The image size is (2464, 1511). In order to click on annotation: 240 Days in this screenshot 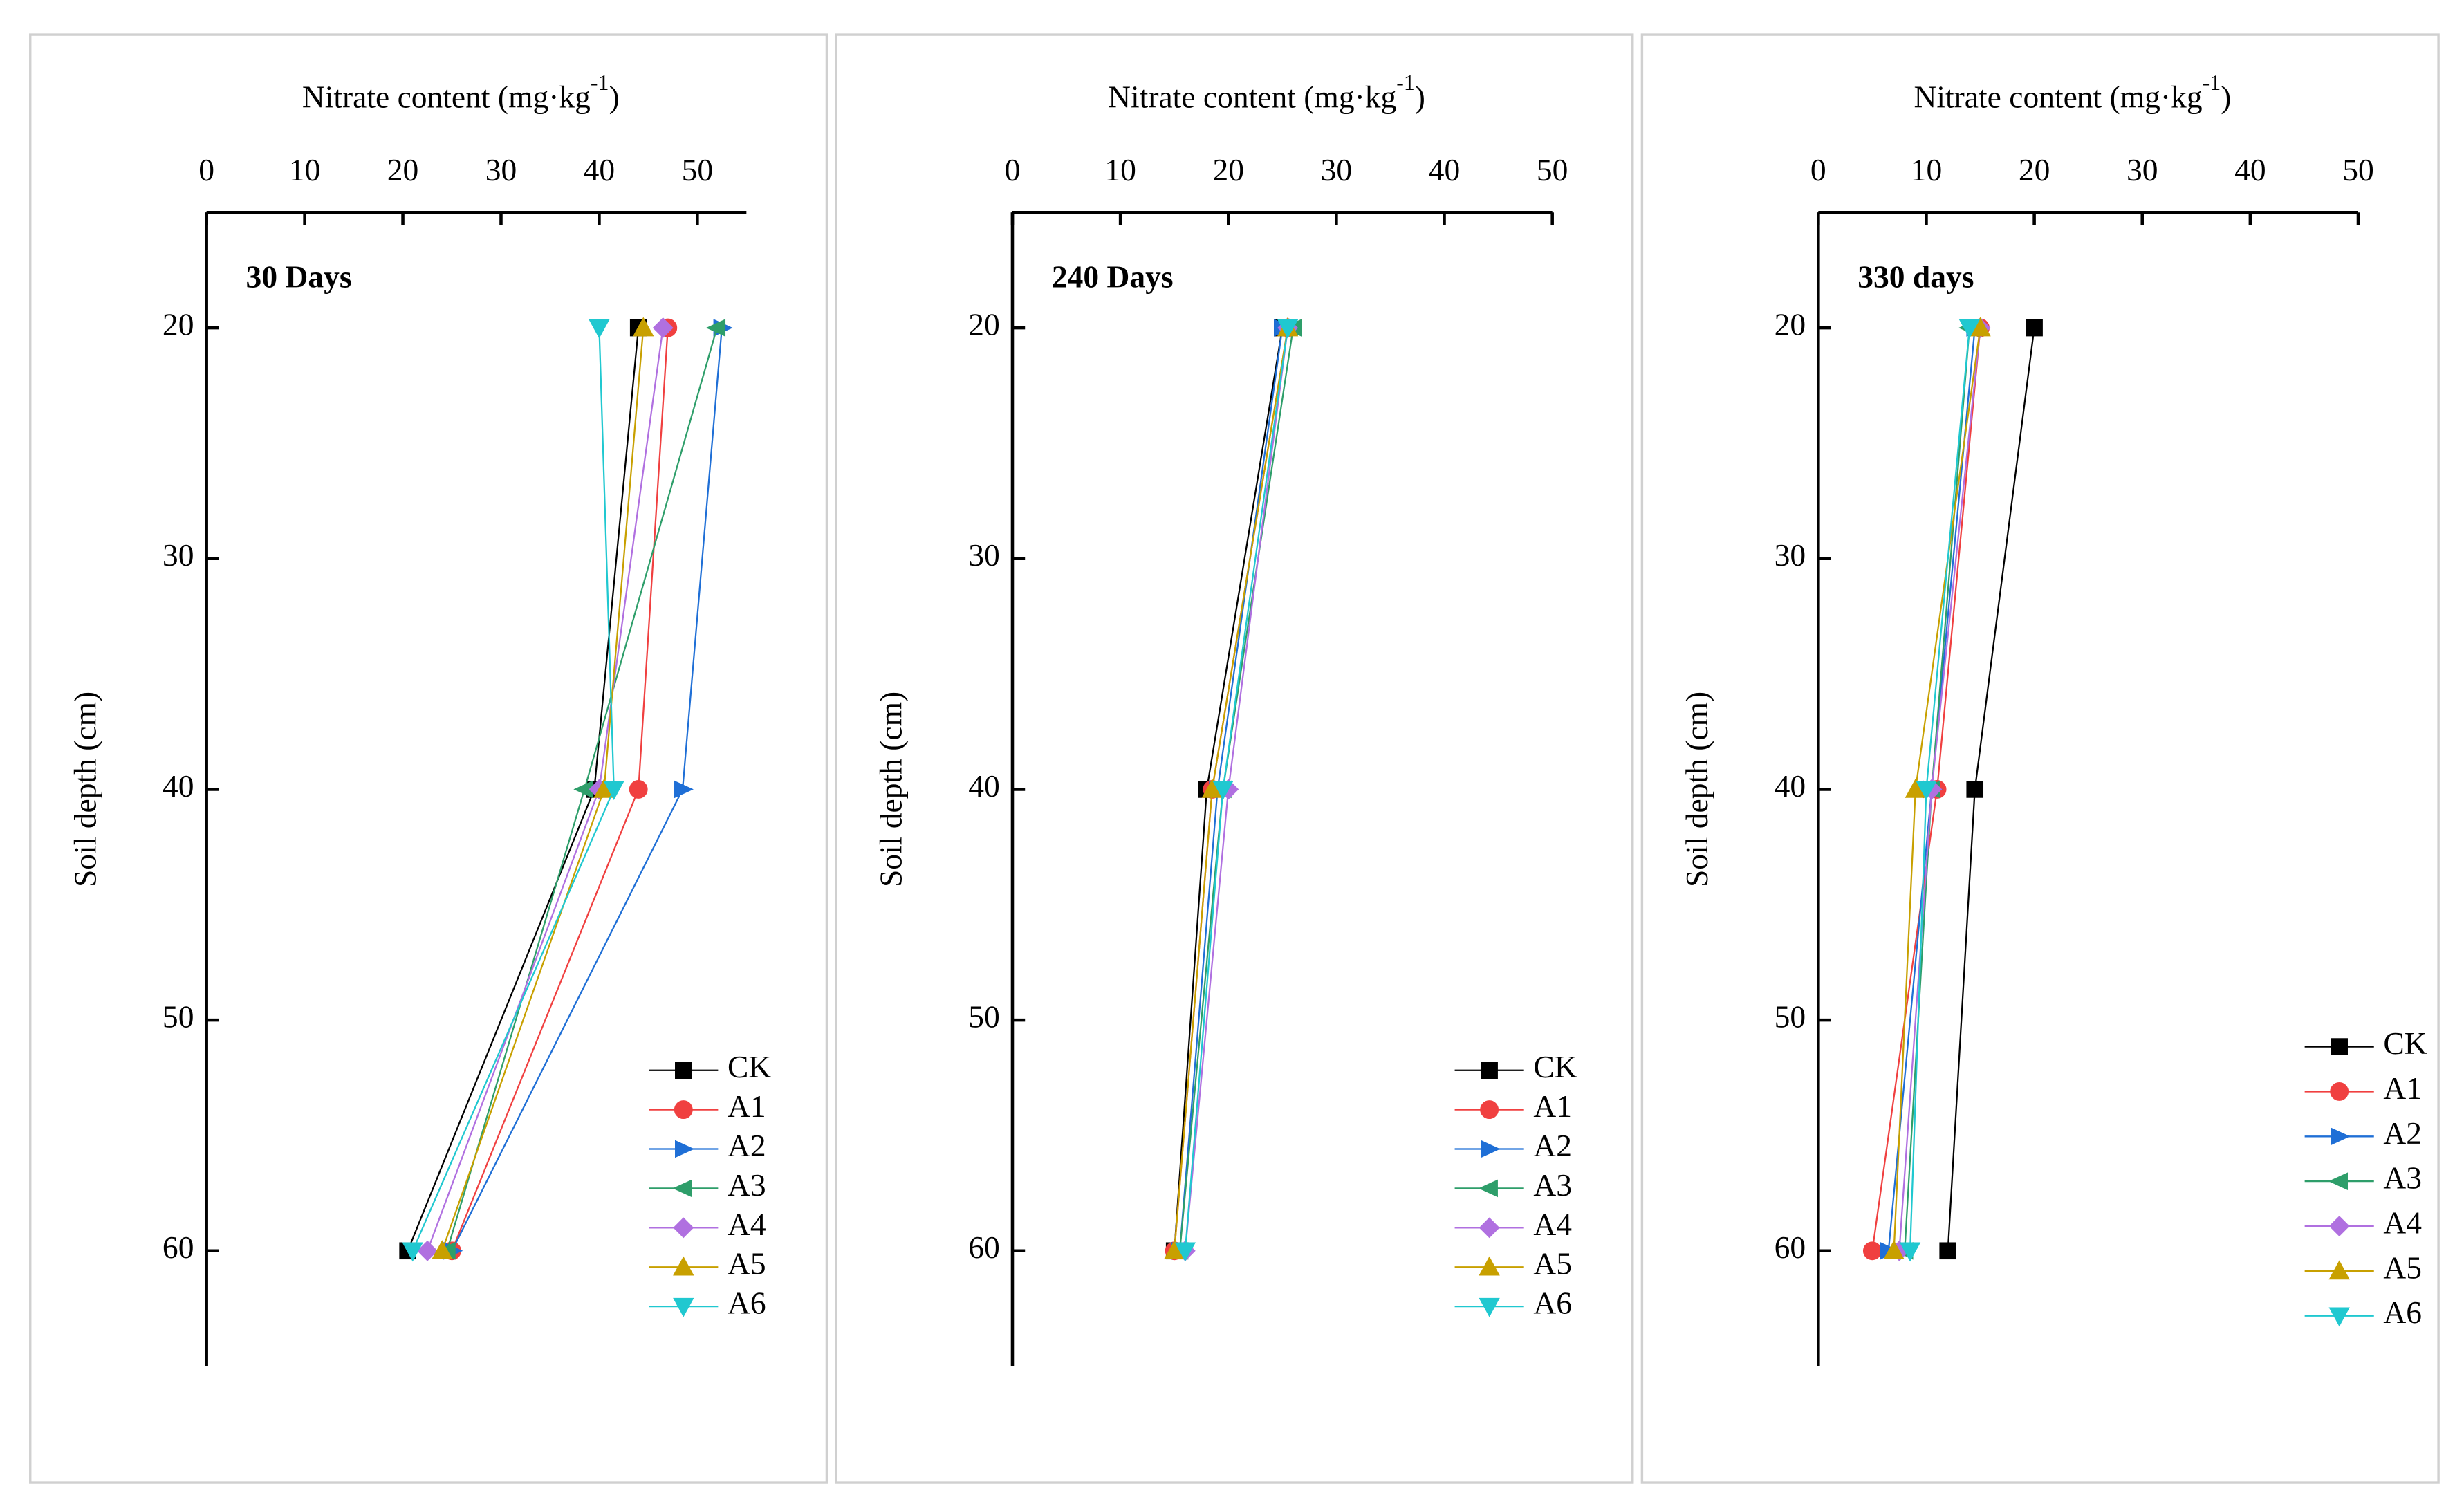, I will do `click(1113, 277)`.